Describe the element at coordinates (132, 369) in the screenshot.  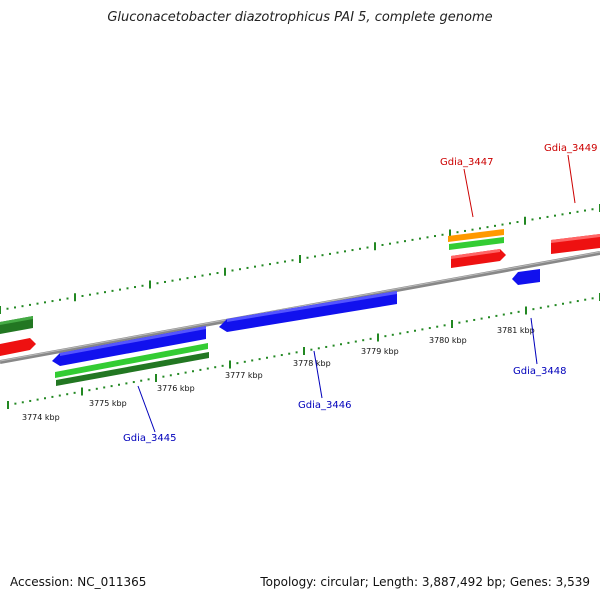
I see `green-feature-b` at that location.